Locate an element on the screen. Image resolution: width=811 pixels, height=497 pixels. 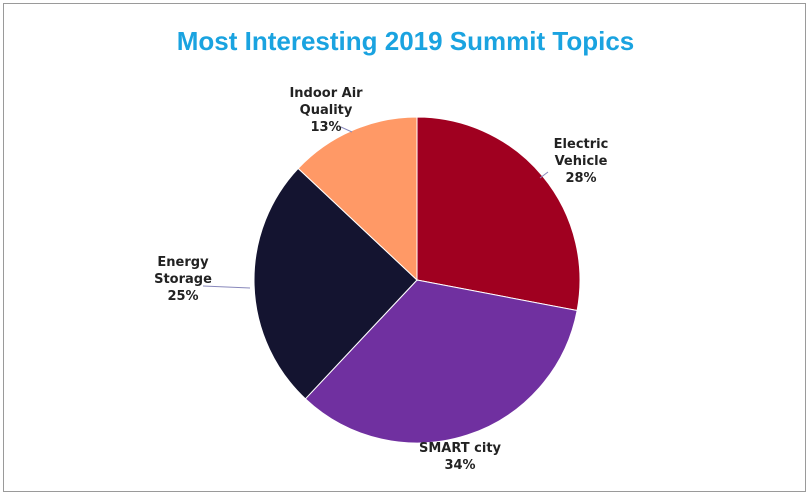
leader-line-energy-storage is located at coordinates (226, 287).